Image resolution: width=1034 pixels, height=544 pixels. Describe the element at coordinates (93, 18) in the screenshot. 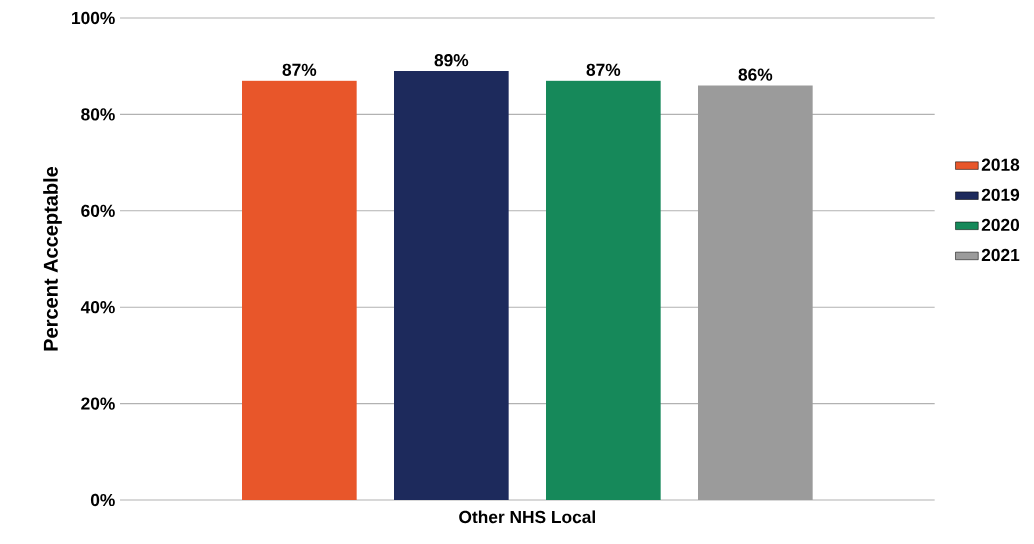

I see `y-tick-label: 100%` at that location.